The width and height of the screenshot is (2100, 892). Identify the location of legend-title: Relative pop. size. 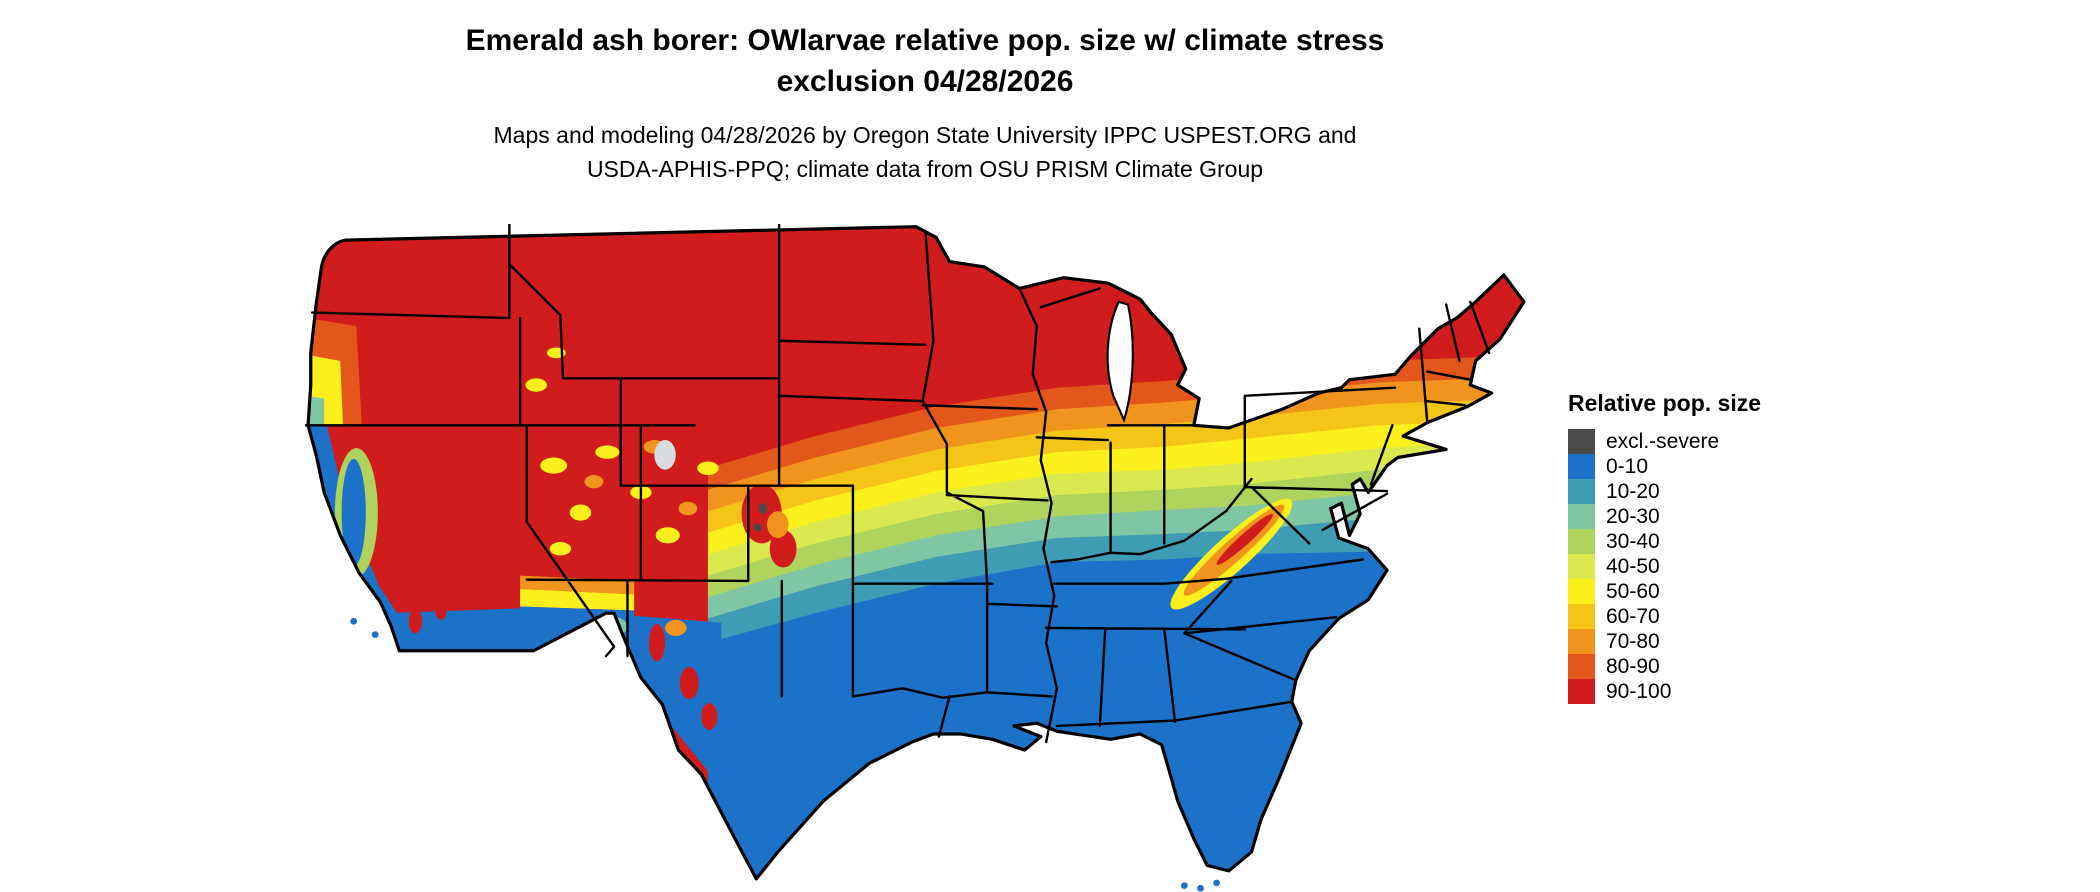
(1665, 403).